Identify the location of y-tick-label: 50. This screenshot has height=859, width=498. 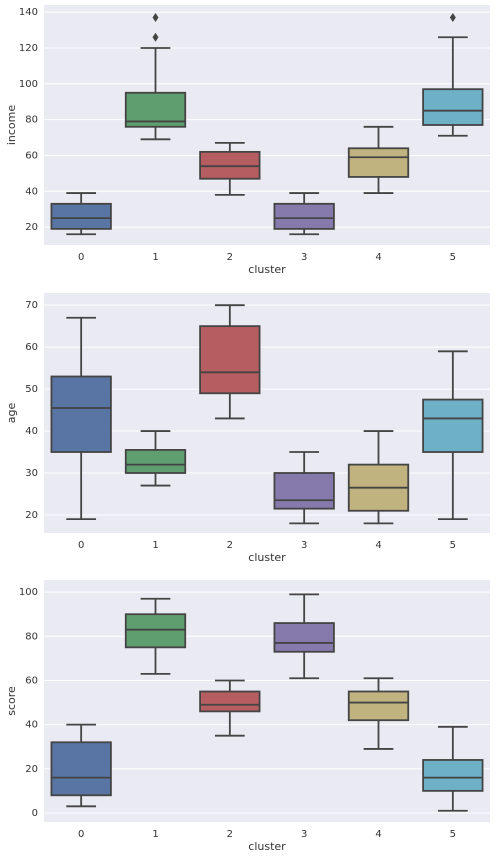
(31, 389).